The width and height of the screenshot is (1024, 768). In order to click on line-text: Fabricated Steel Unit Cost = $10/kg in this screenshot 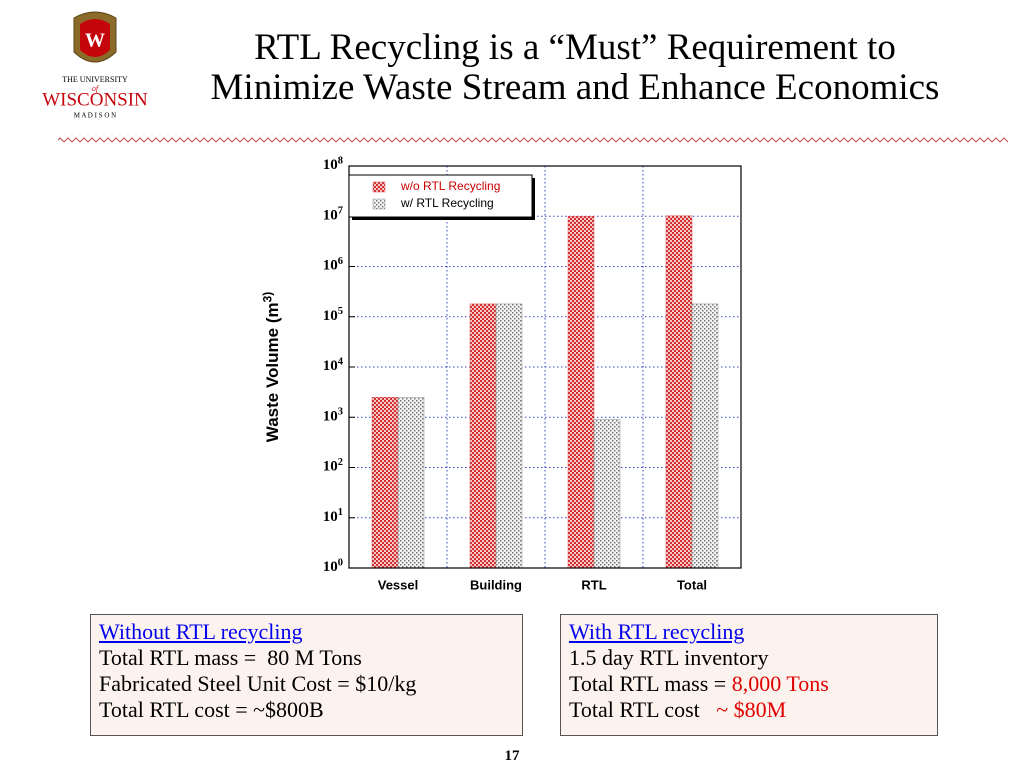, I will do `click(258, 683)`.